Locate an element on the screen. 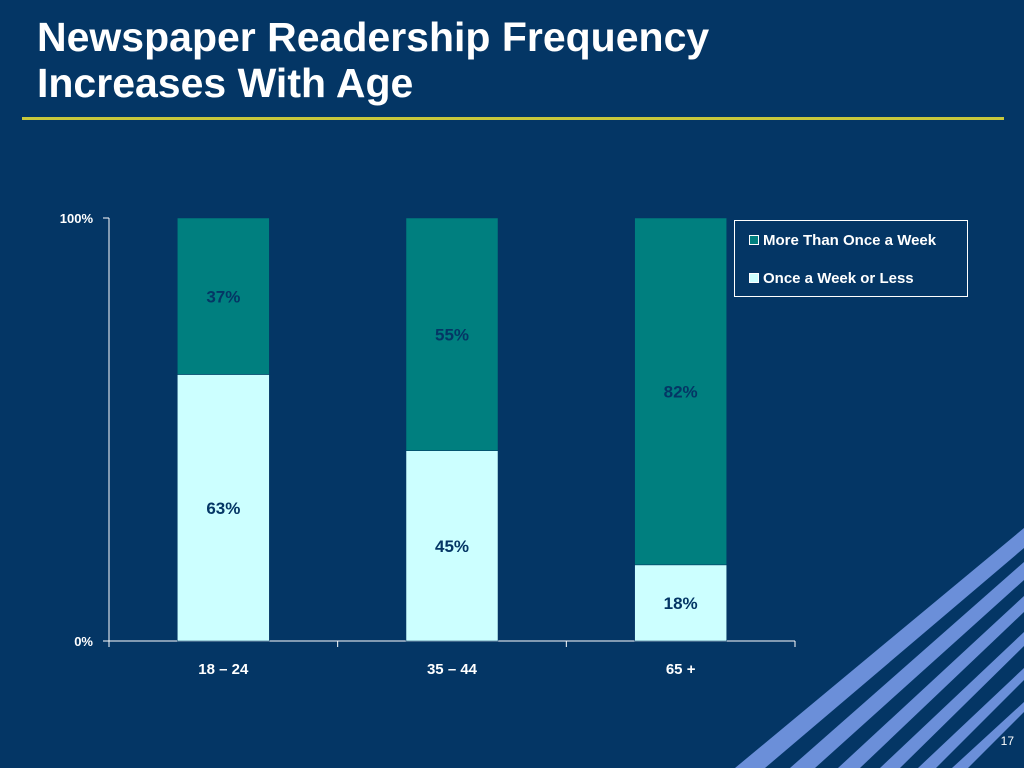 The height and width of the screenshot is (768, 1024). legend-swatch-once-or-less is located at coordinates (754, 278).